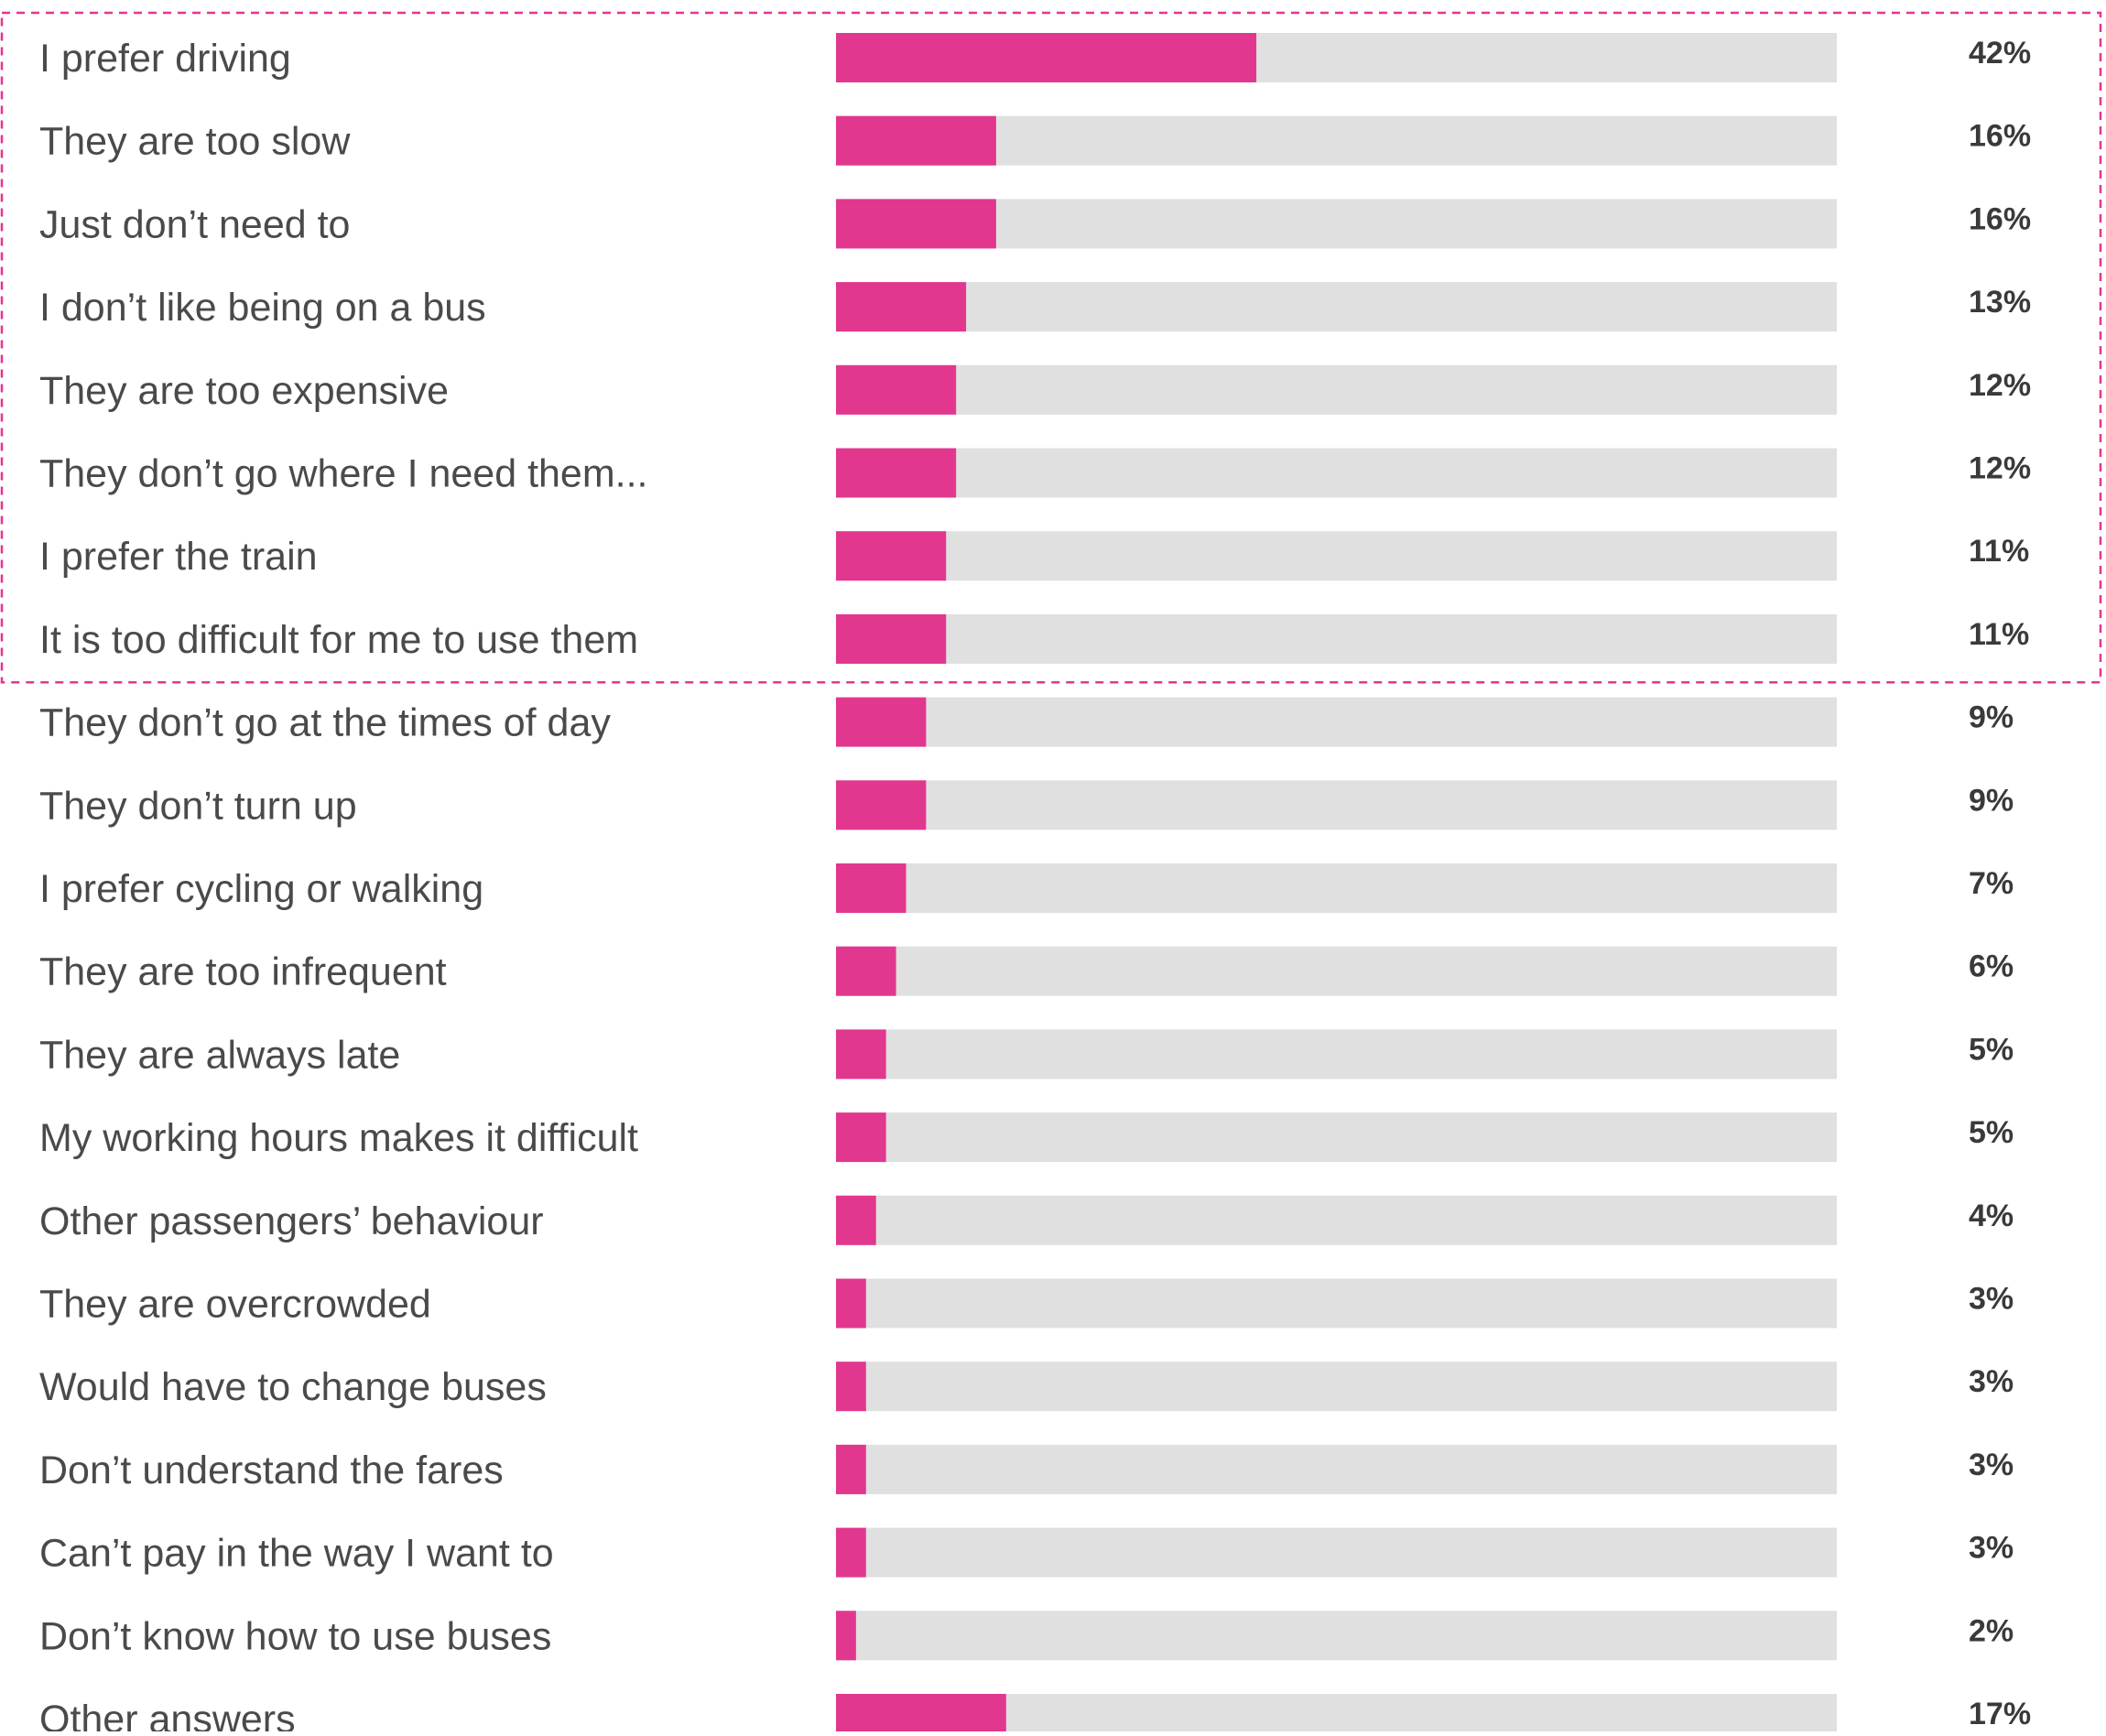 The width and height of the screenshot is (2106, 1736). I want to click on category-label: They don’t go at the times of day, so click(325, 723).